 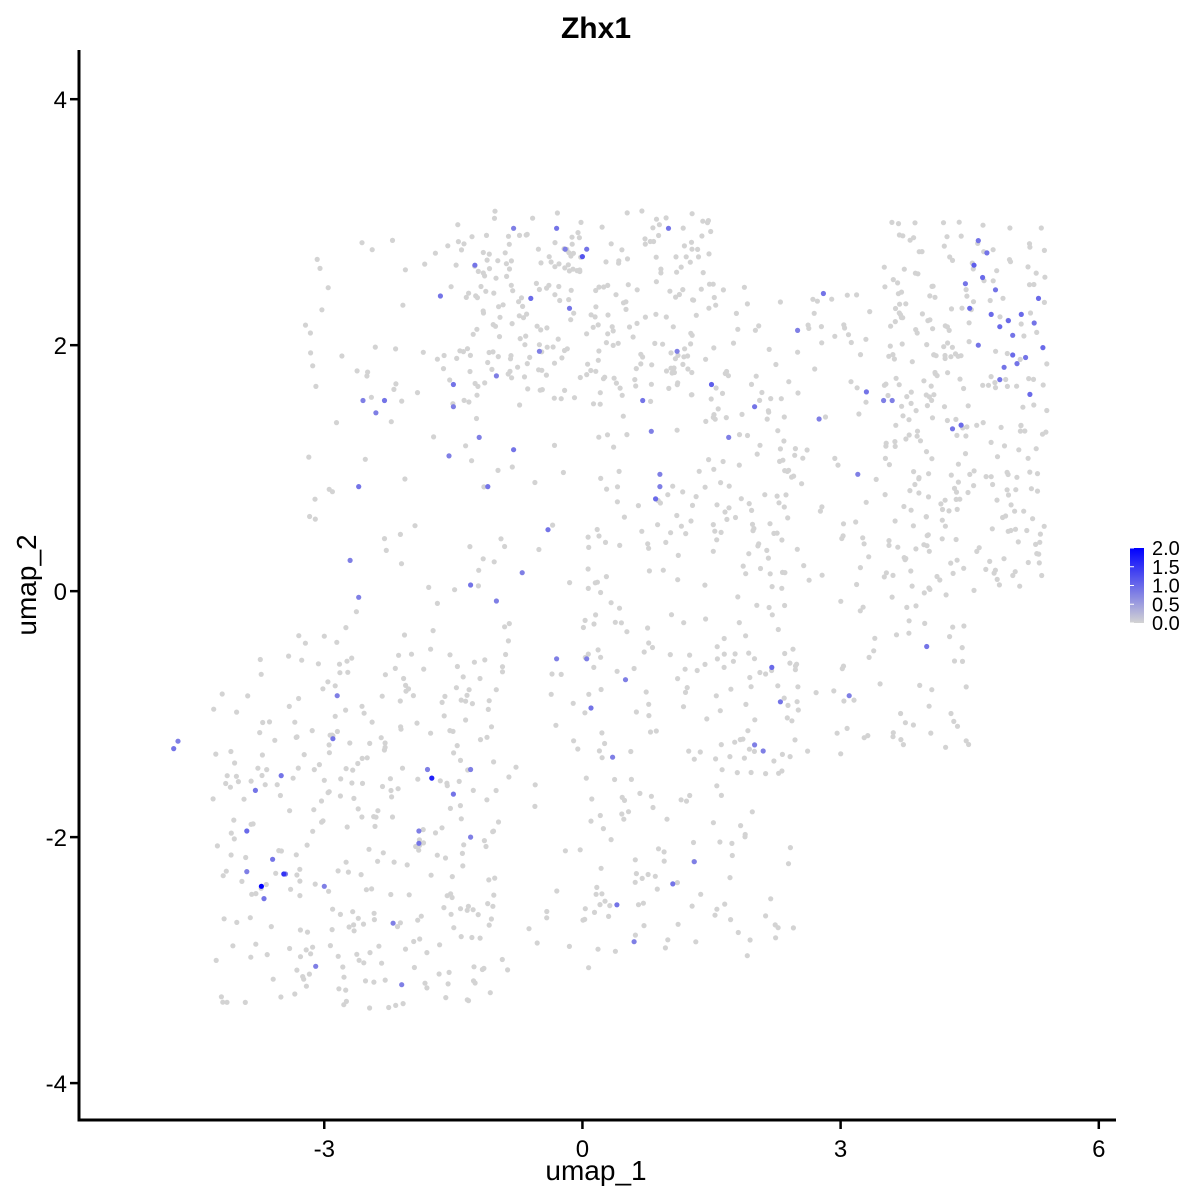 What do you see at coordinates (595, 1170) in the screenshot?
I see `x-axis-title: umap_1` at bounding box center [595, 1170].